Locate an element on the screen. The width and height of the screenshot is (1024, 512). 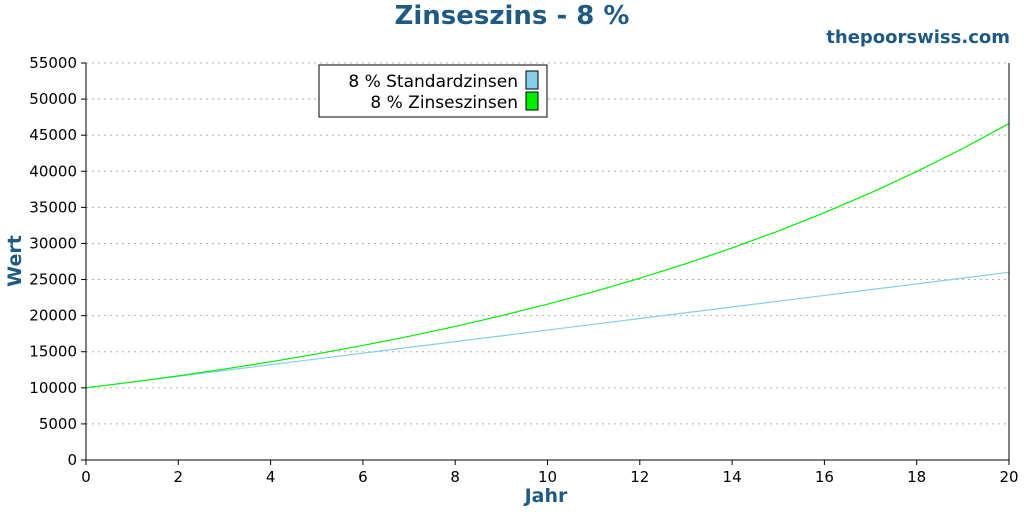
brand-label: thepoorswiss.com is located at coordinates (918, 37).